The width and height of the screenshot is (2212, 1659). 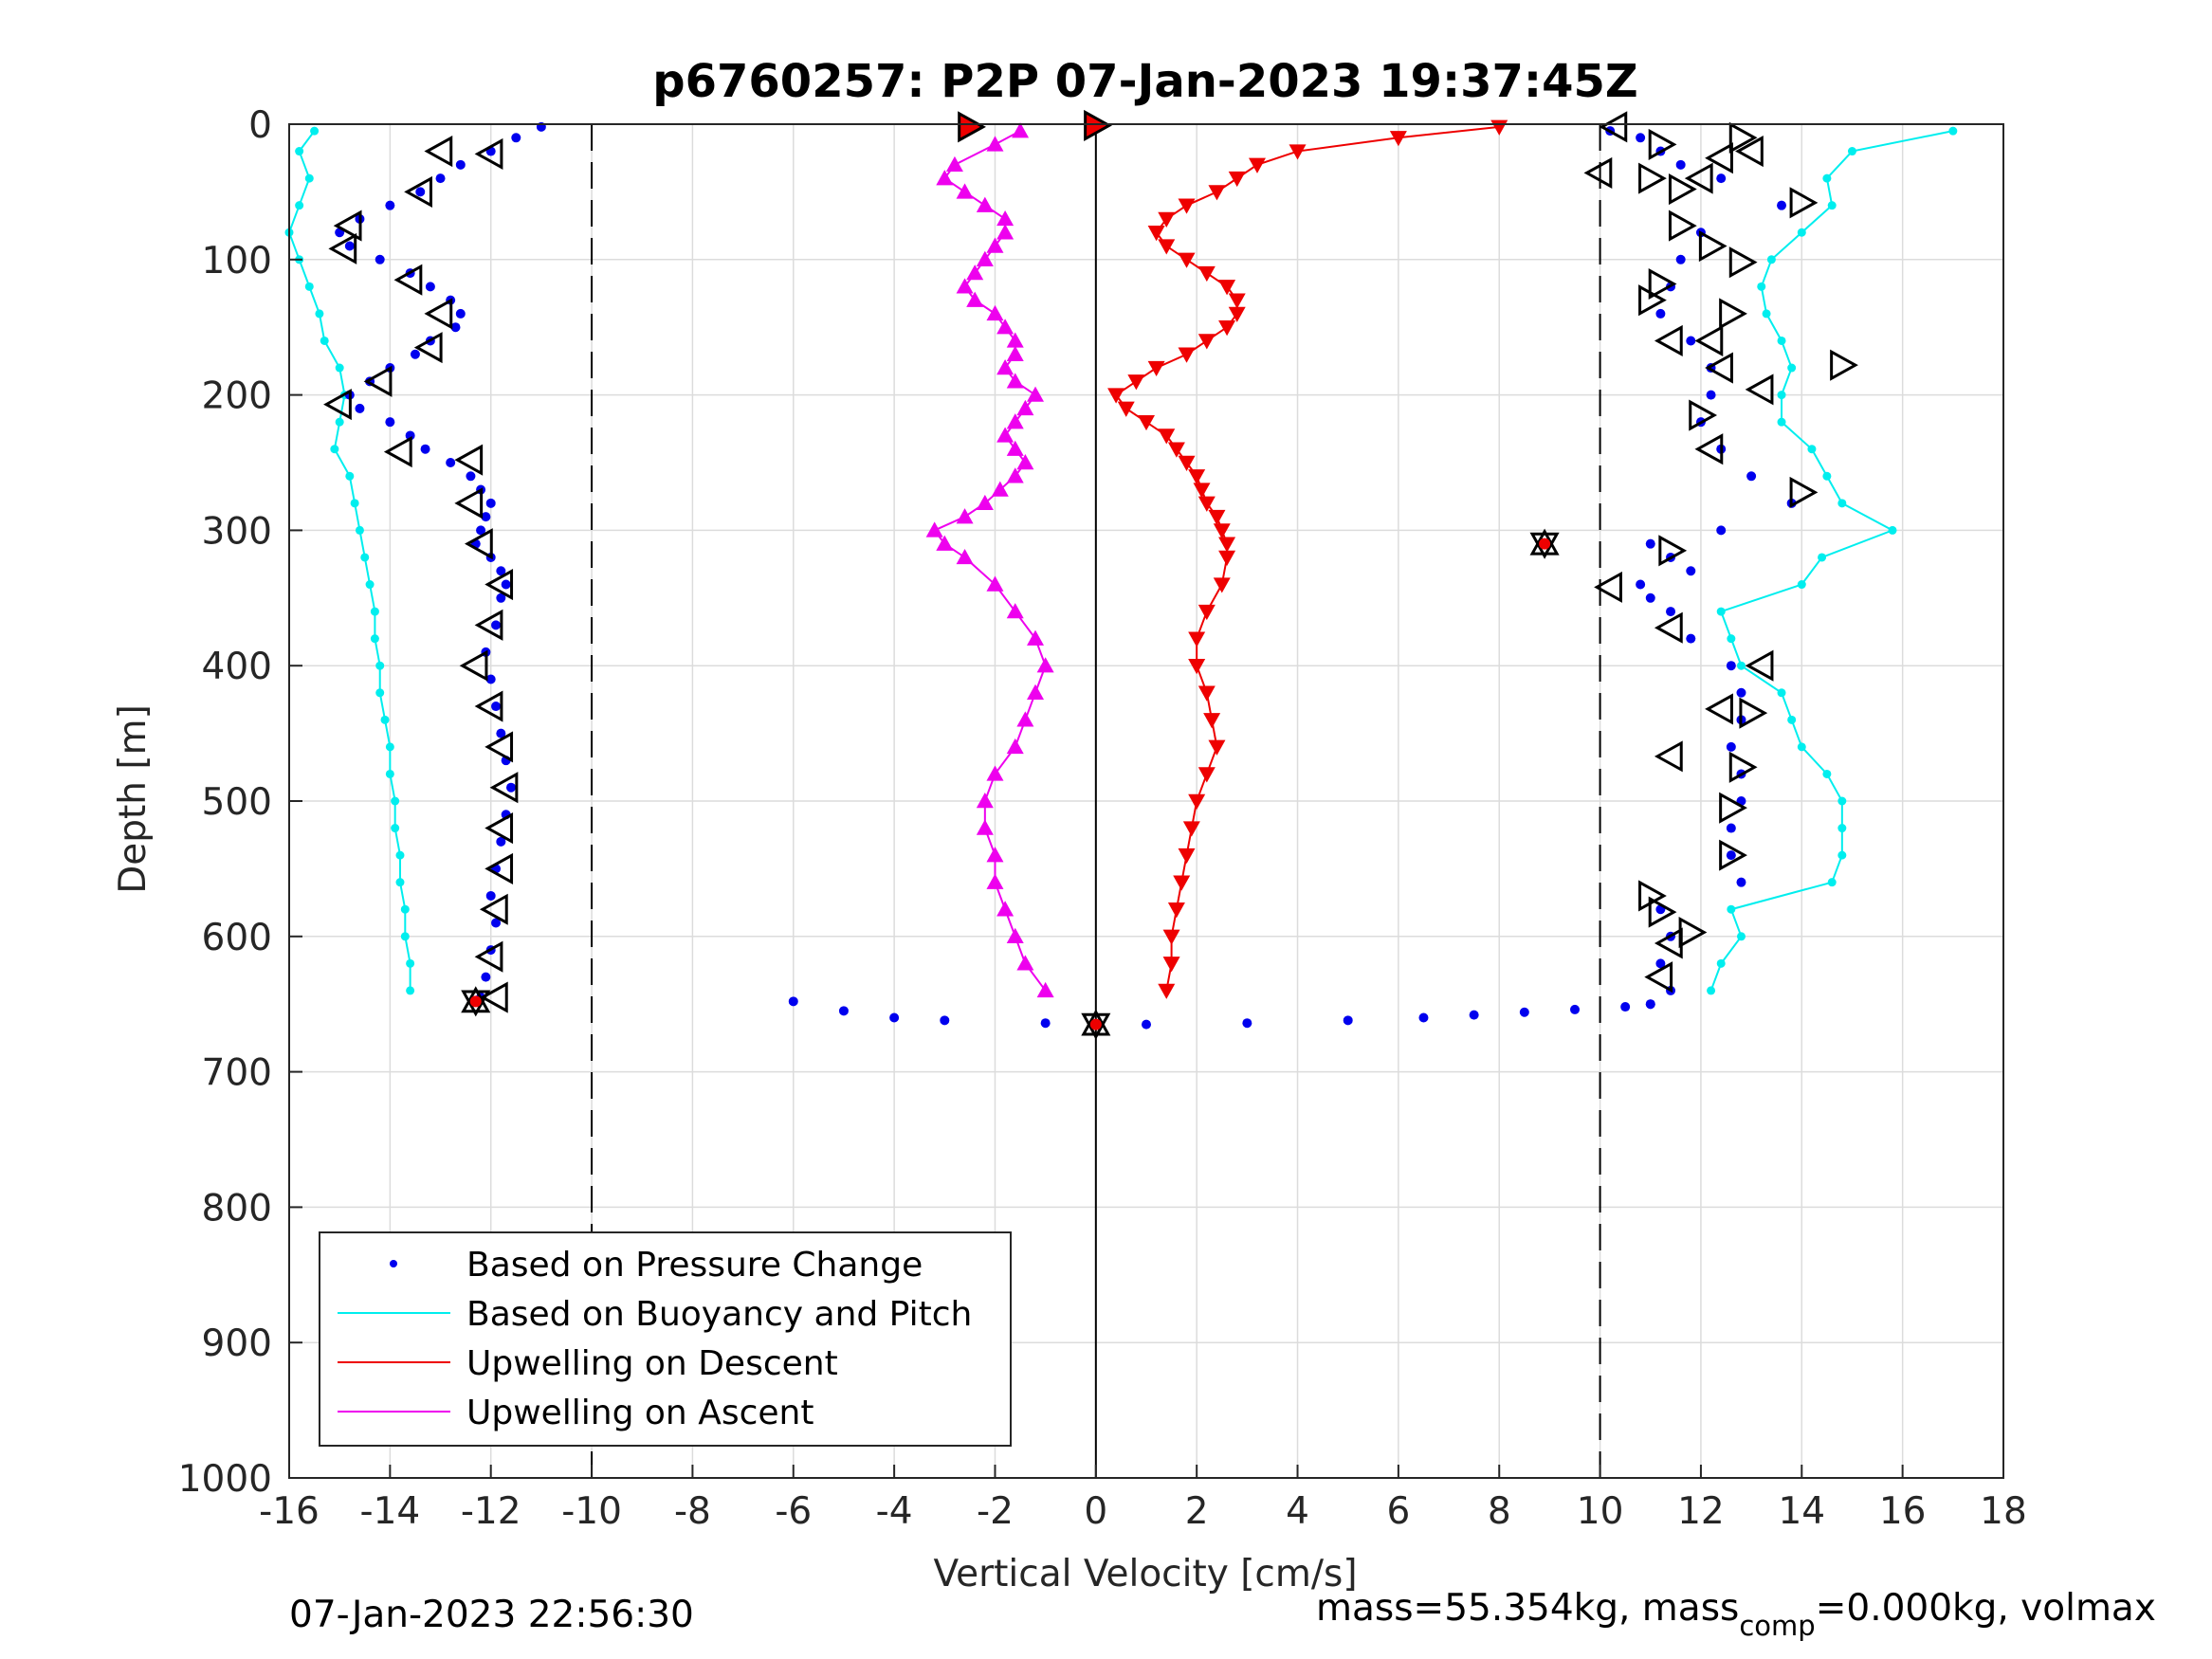 What do you see at coordinates (237, 802) in the screenshot?
I see `y-tick-label: 500` at bounding box center [237, 802].